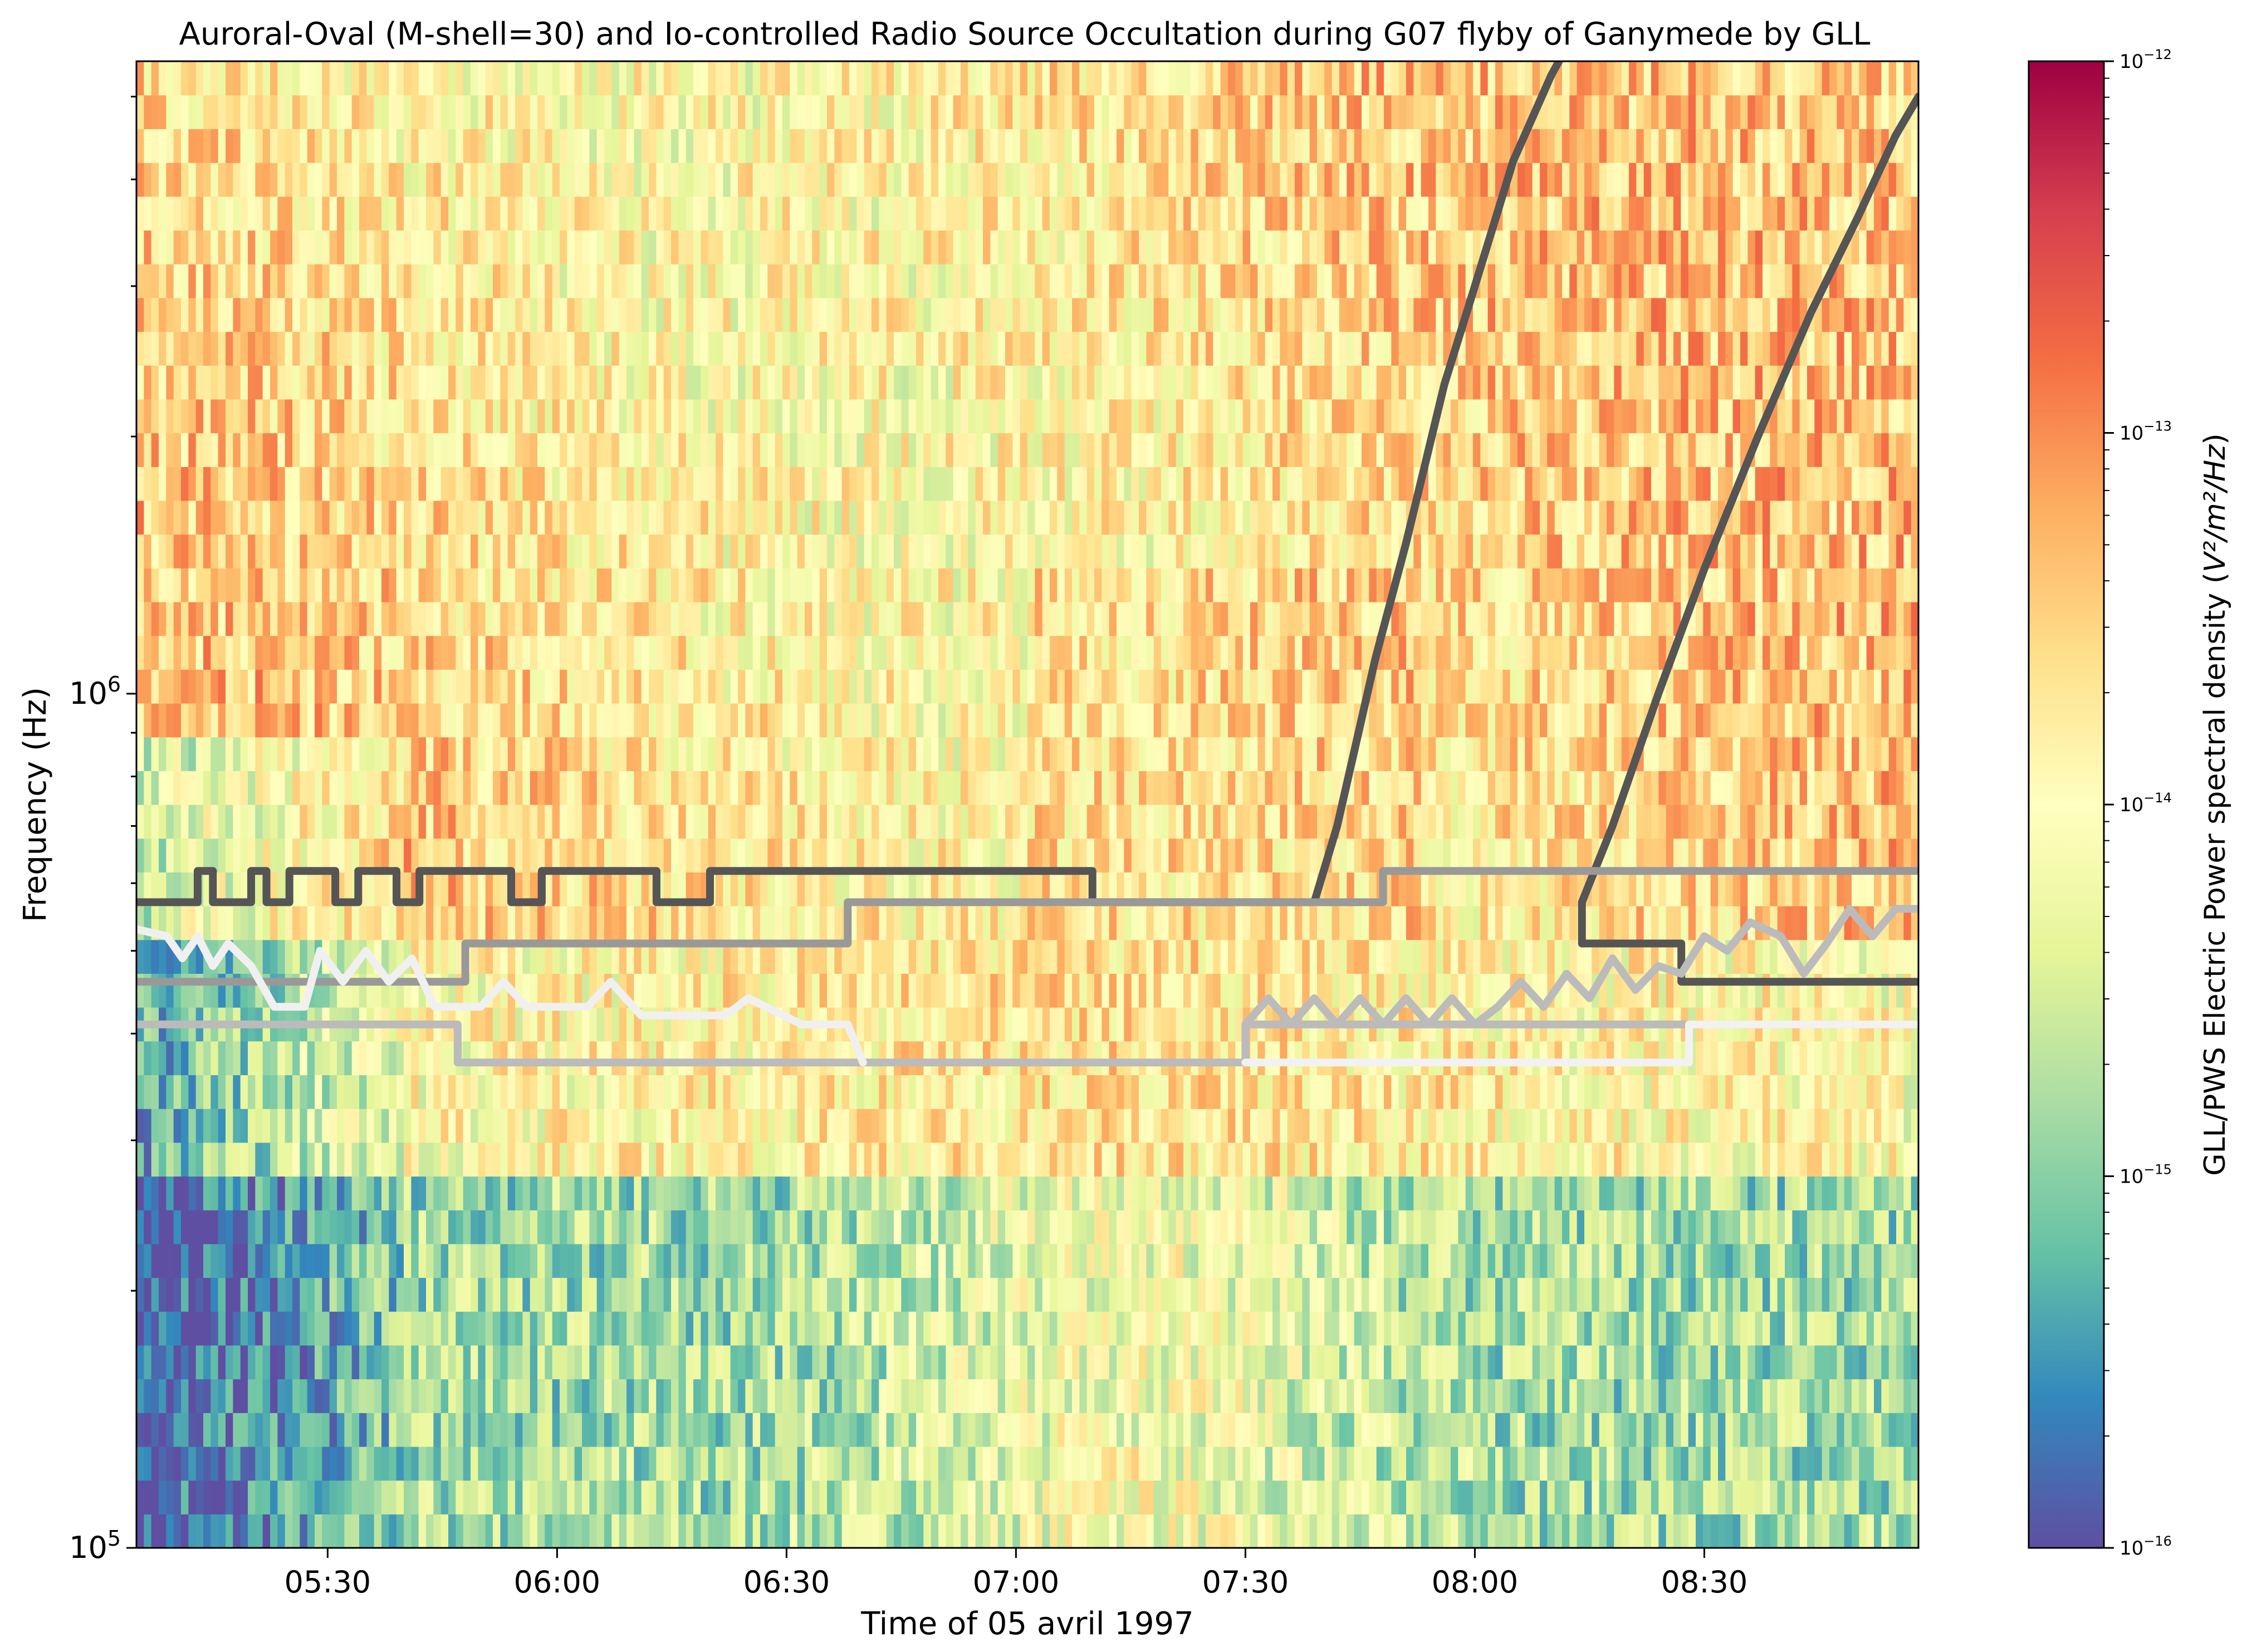 The width and height of the screenshot is (2242, 1652). I want to click on colorbar-ticks: 10−12 10−13 10−14 10−15 10−16, so click(2138, 803).